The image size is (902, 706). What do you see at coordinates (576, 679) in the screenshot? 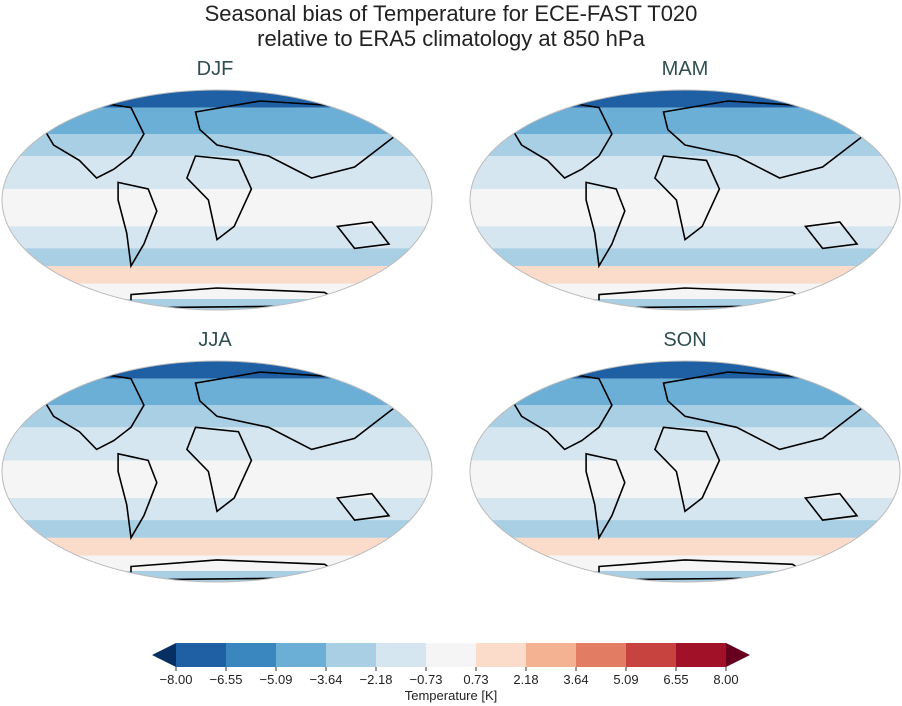
I see `colorbar-tick-label: 3.64` at bounding box center [576, 679].